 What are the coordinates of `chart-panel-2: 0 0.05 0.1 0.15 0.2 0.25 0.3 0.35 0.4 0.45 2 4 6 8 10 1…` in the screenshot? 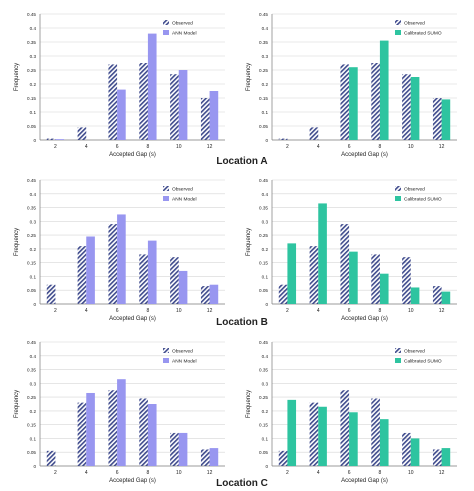 It's located at (351, 85).